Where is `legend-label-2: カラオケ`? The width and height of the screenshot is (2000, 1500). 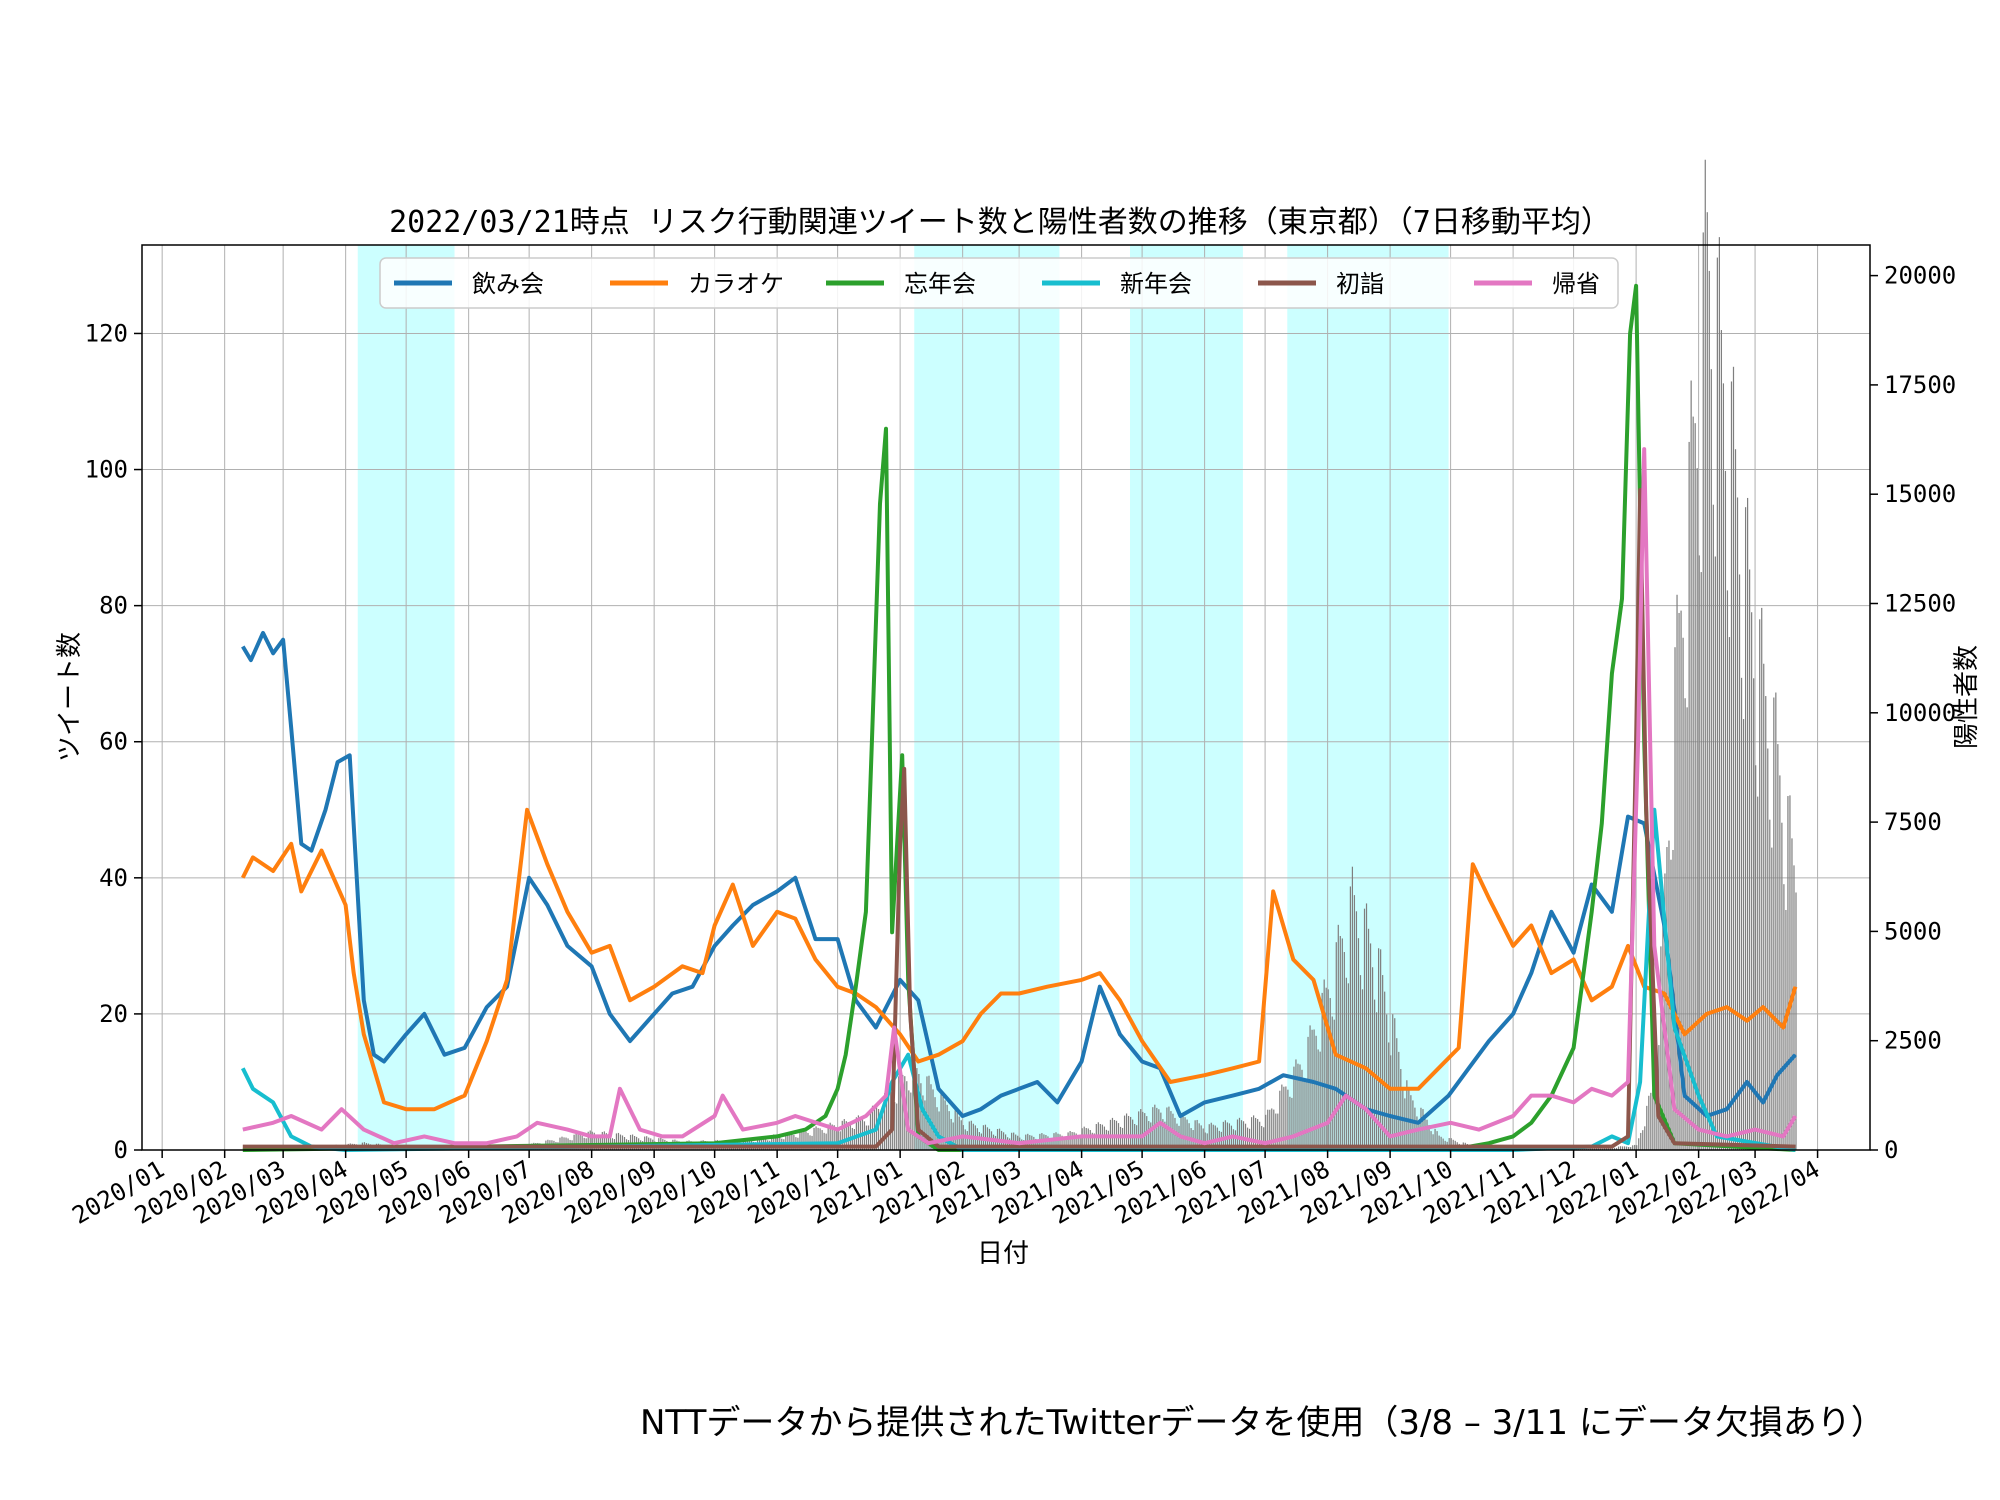
legend-label-2: カラオケ is located at coordinates (736, 284).